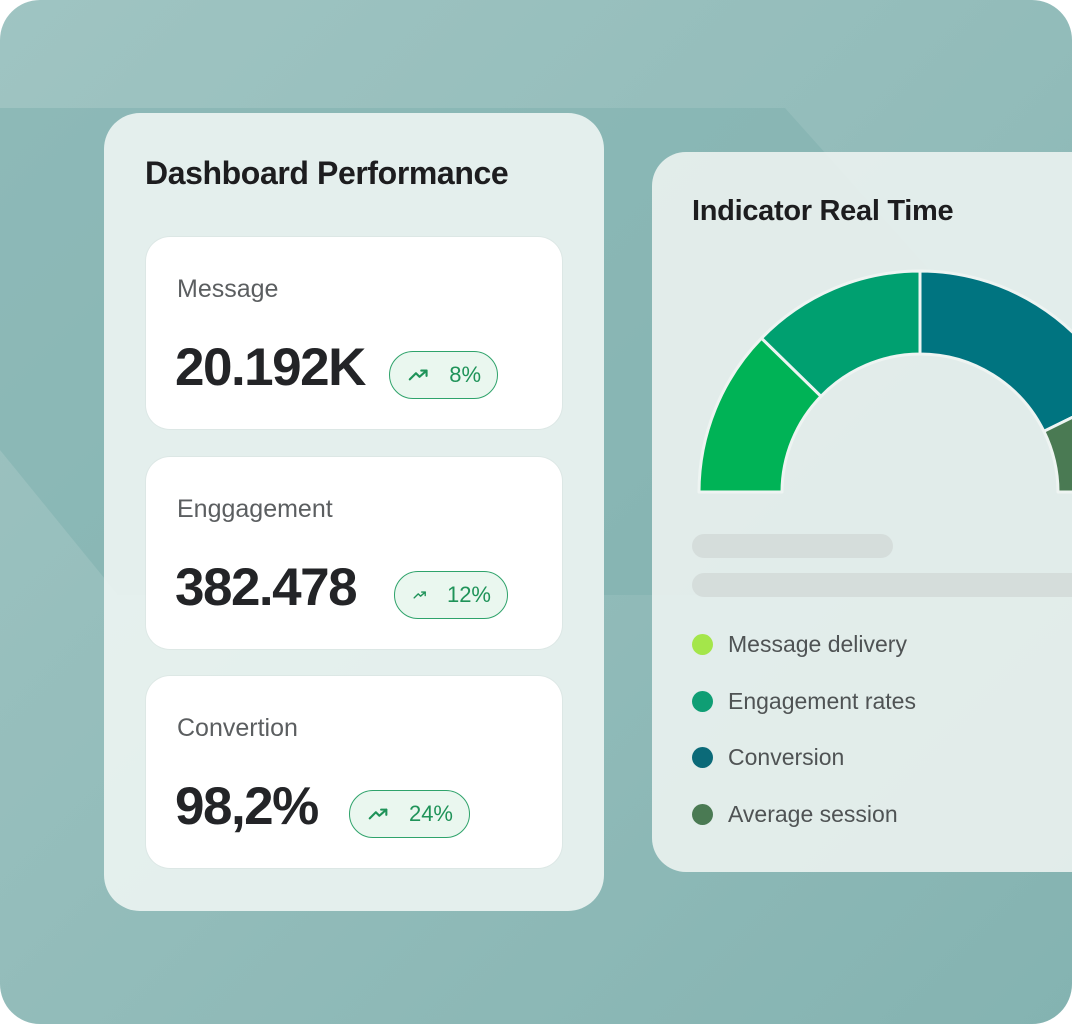 The height and width of the screenshot is (1024, 1072). I want to click on legend-label: Average session, so click(813, 813).